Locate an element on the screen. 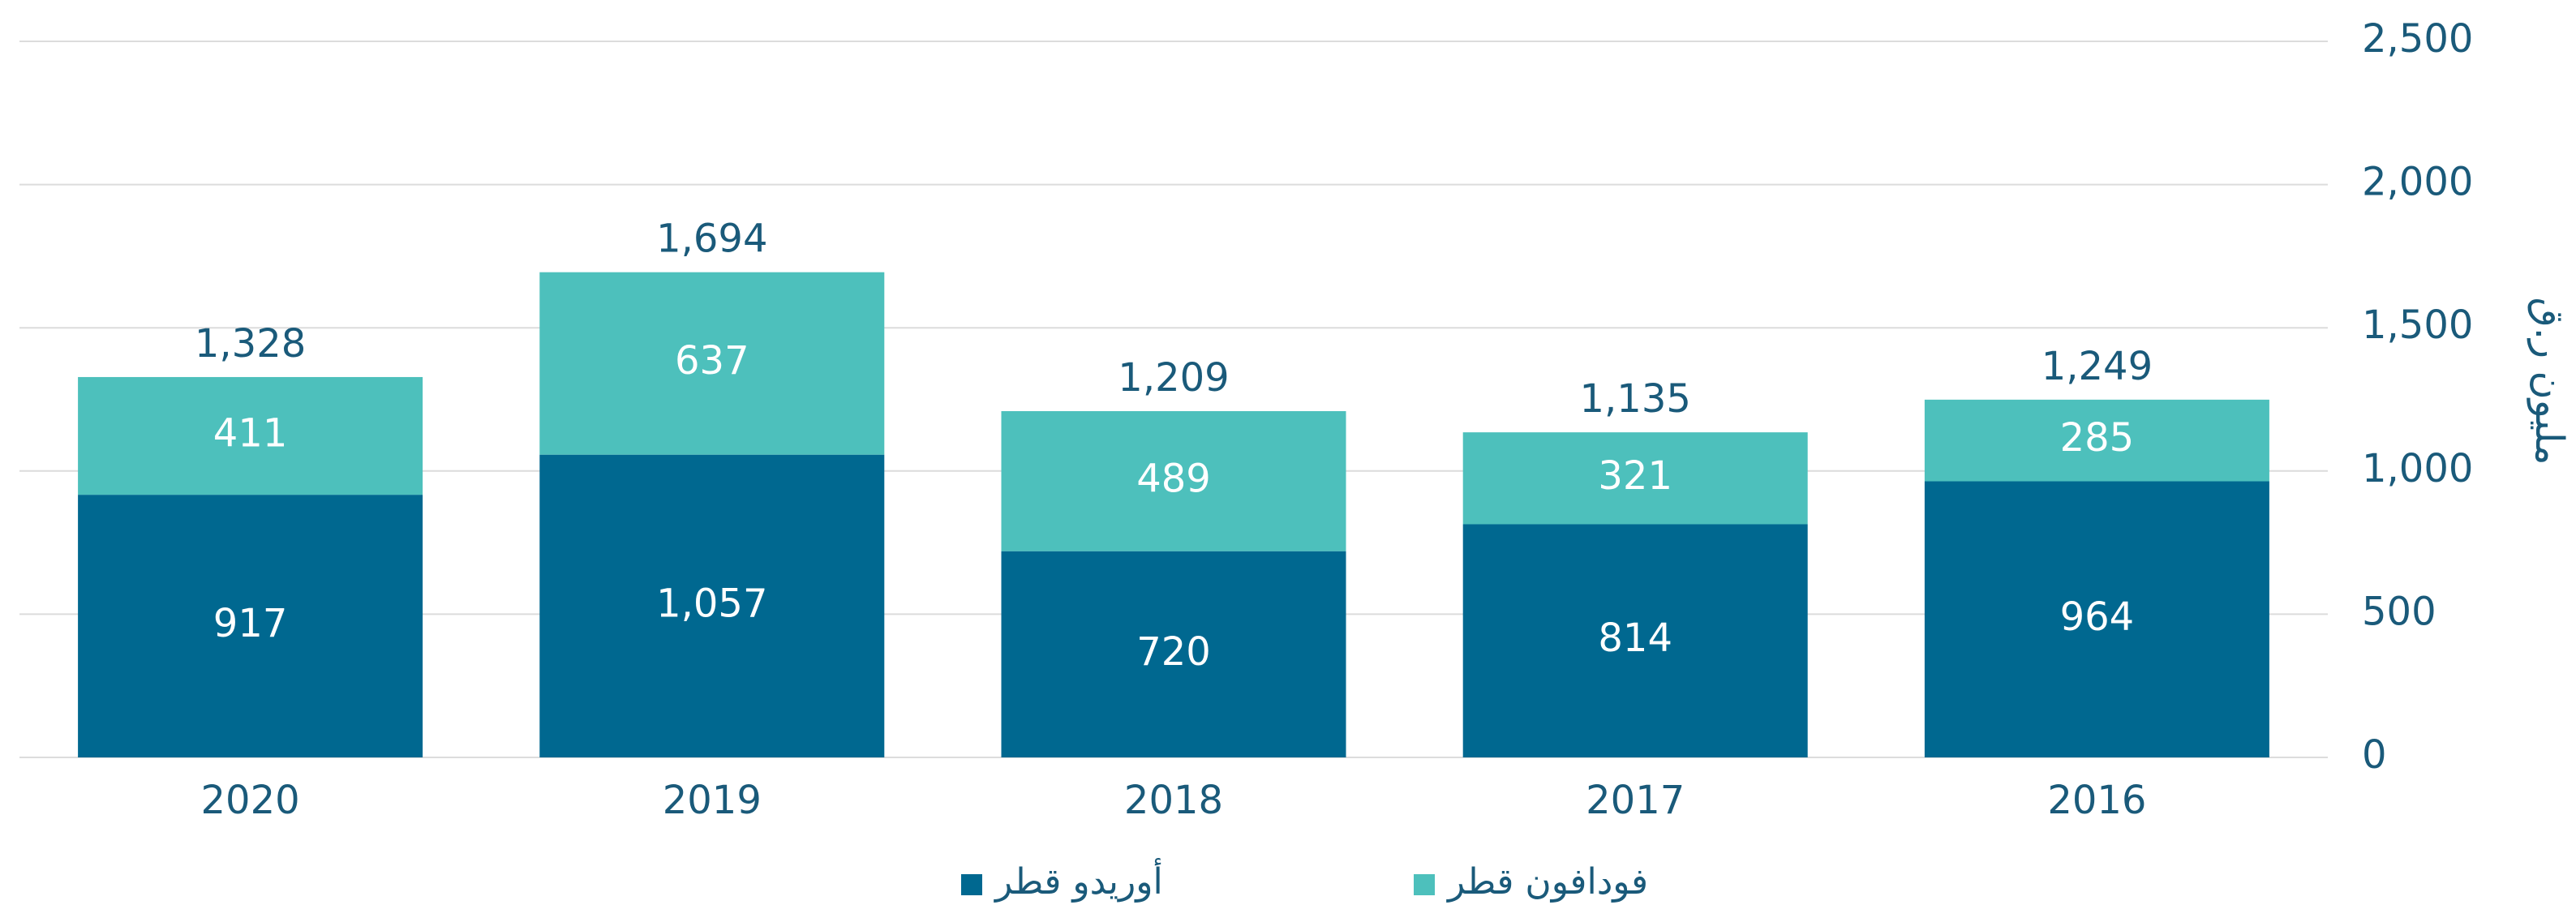 The image size is (2576, 905). x-tick-label: 2017 is located at coordinates (1635, 801).